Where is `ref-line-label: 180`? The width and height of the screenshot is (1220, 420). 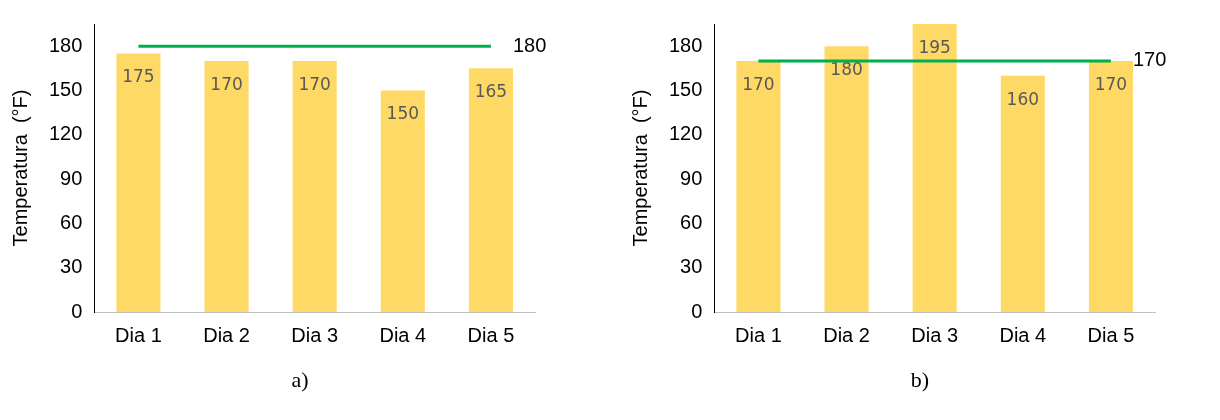 ref-line-label: 180 is located at coordinates (529, 44).